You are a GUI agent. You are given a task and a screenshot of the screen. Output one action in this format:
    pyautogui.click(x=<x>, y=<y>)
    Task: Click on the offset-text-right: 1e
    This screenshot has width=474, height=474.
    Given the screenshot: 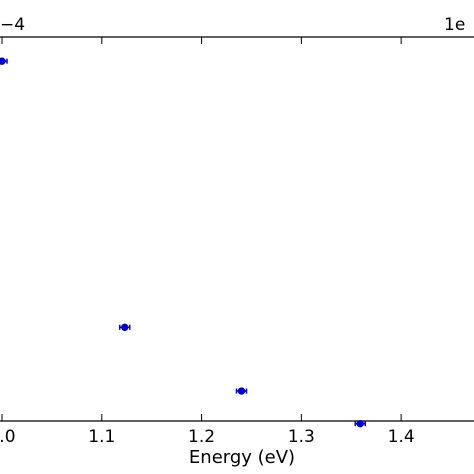 What is the action you would take?
    pyautogui.click(x=454, y=25)
    